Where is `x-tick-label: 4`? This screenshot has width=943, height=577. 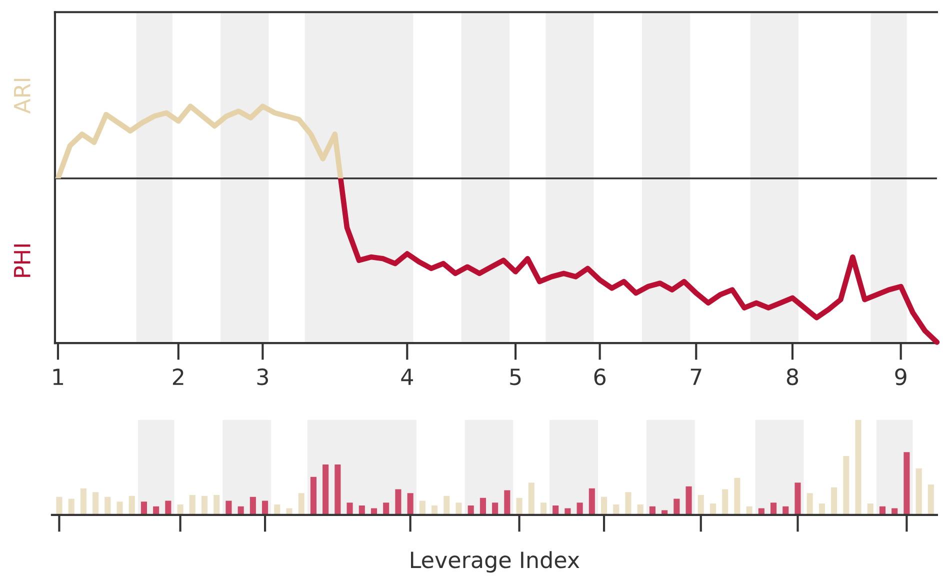 x-tick-label: 4 is located at coordinates (407, 376).